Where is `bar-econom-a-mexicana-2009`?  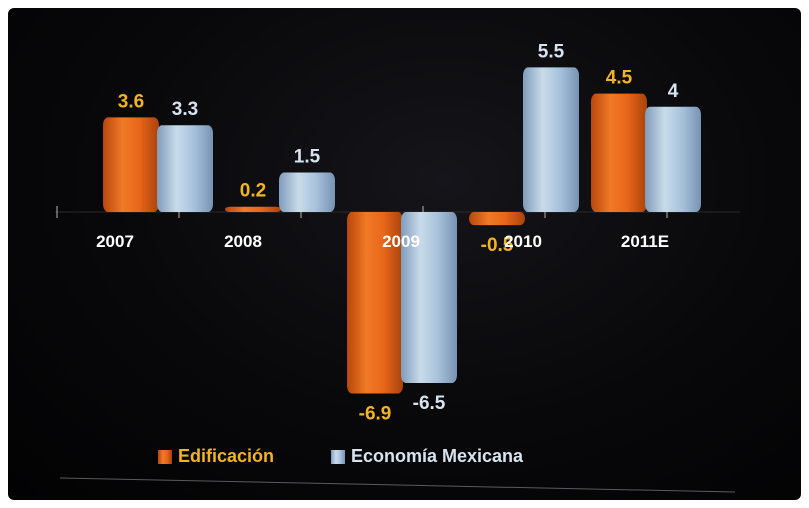 bar-econom-a-mexicana-2009 is located at coordinates (429, 297).